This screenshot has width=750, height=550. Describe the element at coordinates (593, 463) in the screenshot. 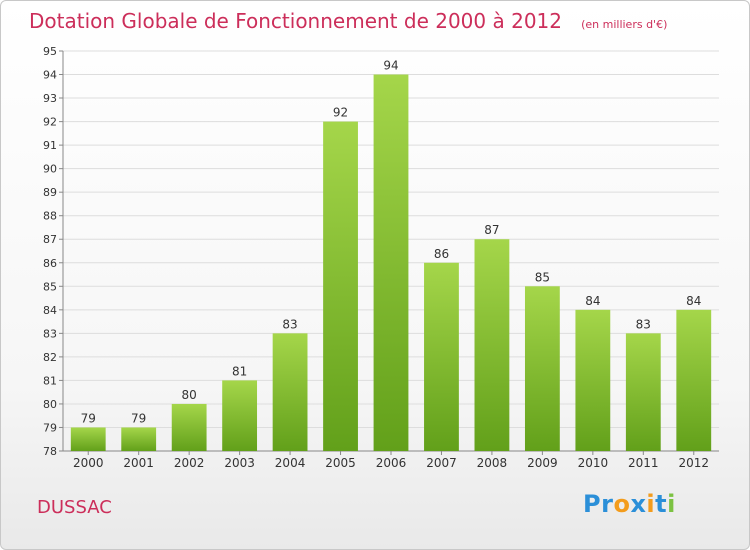

I see `x-tick-label: 2010` at that location.